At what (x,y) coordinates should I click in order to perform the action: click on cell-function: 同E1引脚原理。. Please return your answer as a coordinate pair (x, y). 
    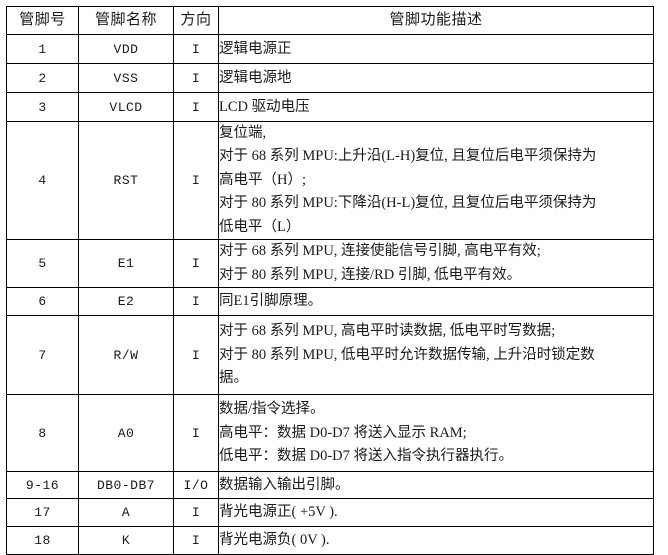
    Looking at the image, I should click on (436, 302).